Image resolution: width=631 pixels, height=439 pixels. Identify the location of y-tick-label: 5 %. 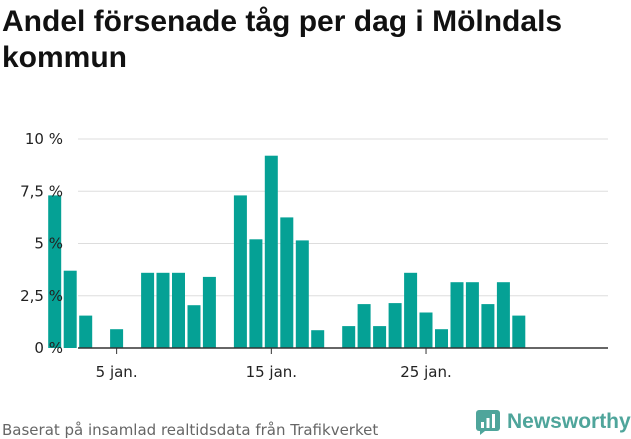
(48, 244).